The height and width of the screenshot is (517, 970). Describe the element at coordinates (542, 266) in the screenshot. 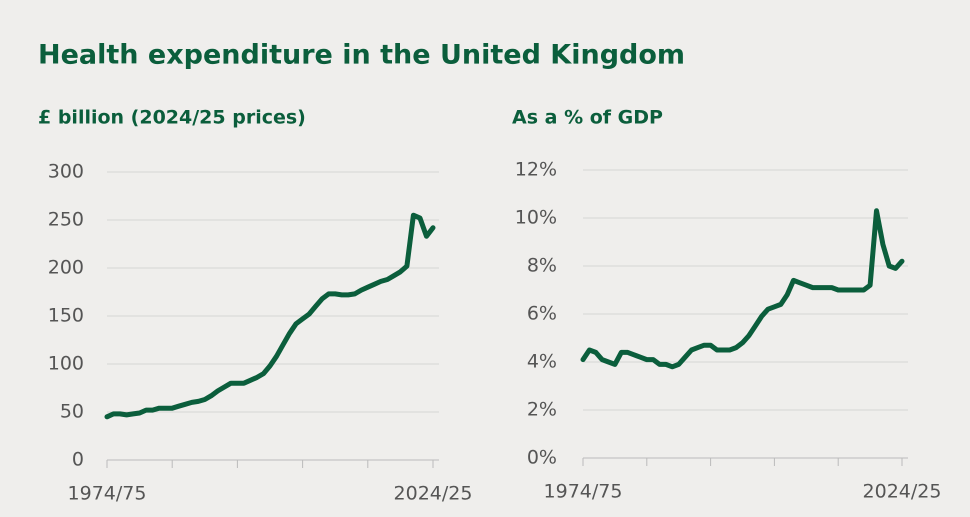

I see `y-tick-label: 8%` at that location.